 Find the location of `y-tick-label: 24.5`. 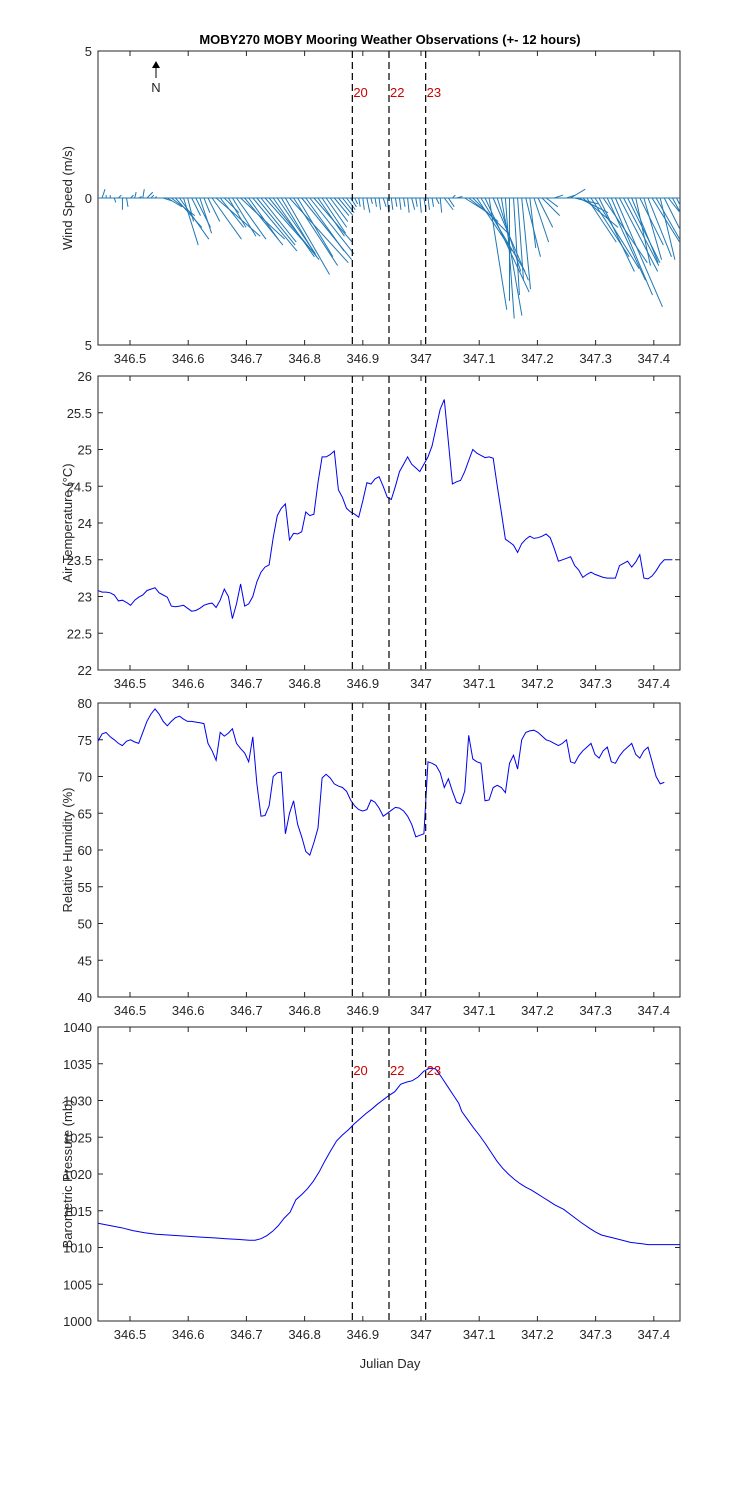

y-tick-label: 24.5 is located at coordinates (79, 486).